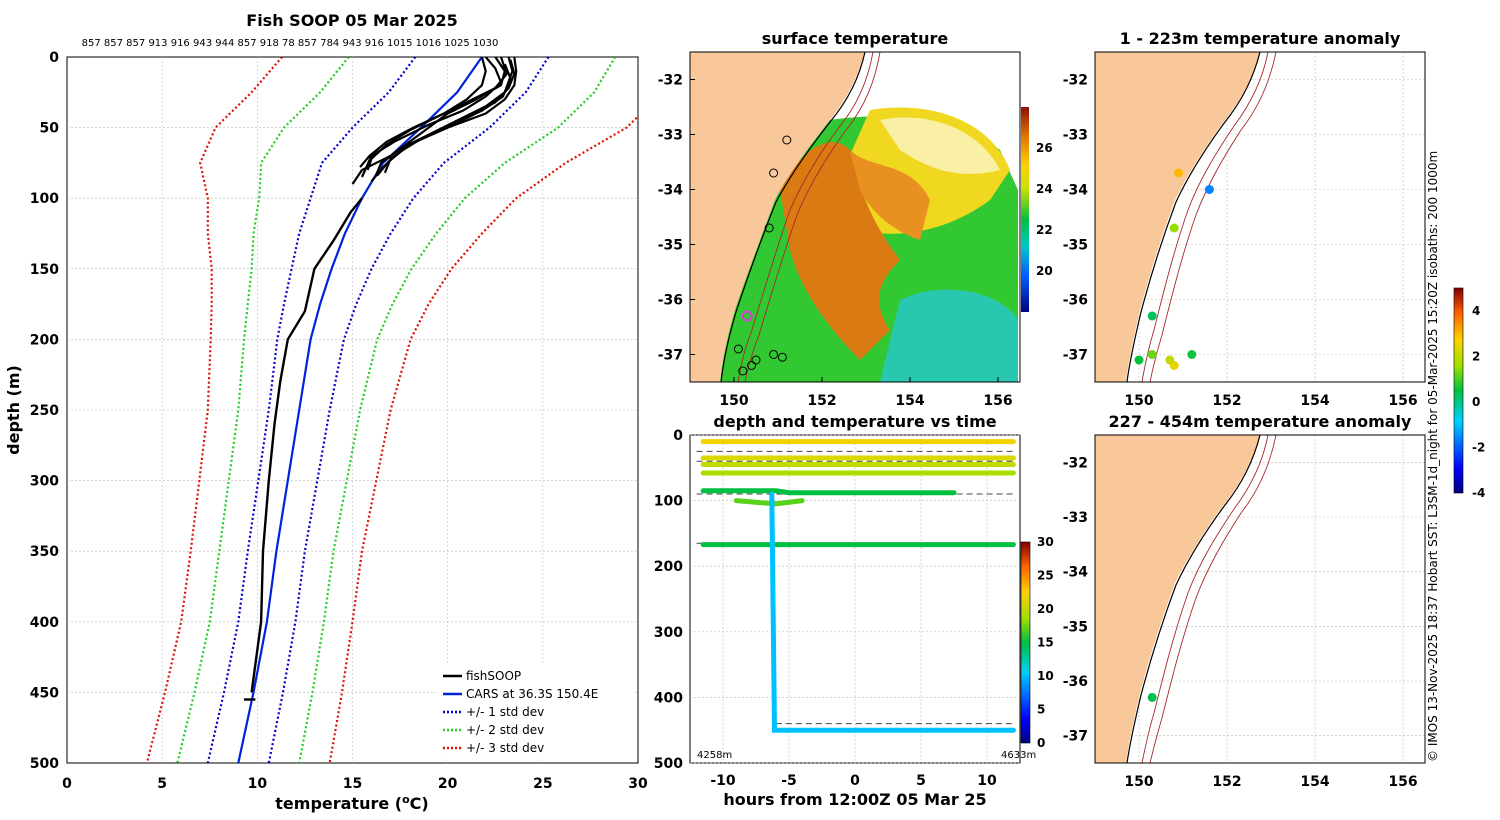 The image size is (1500, 820). I want to click on anom1-ticks: 150 152 154 156 -32 -33 -34 -35 -36 -37, so click(1240, 241).